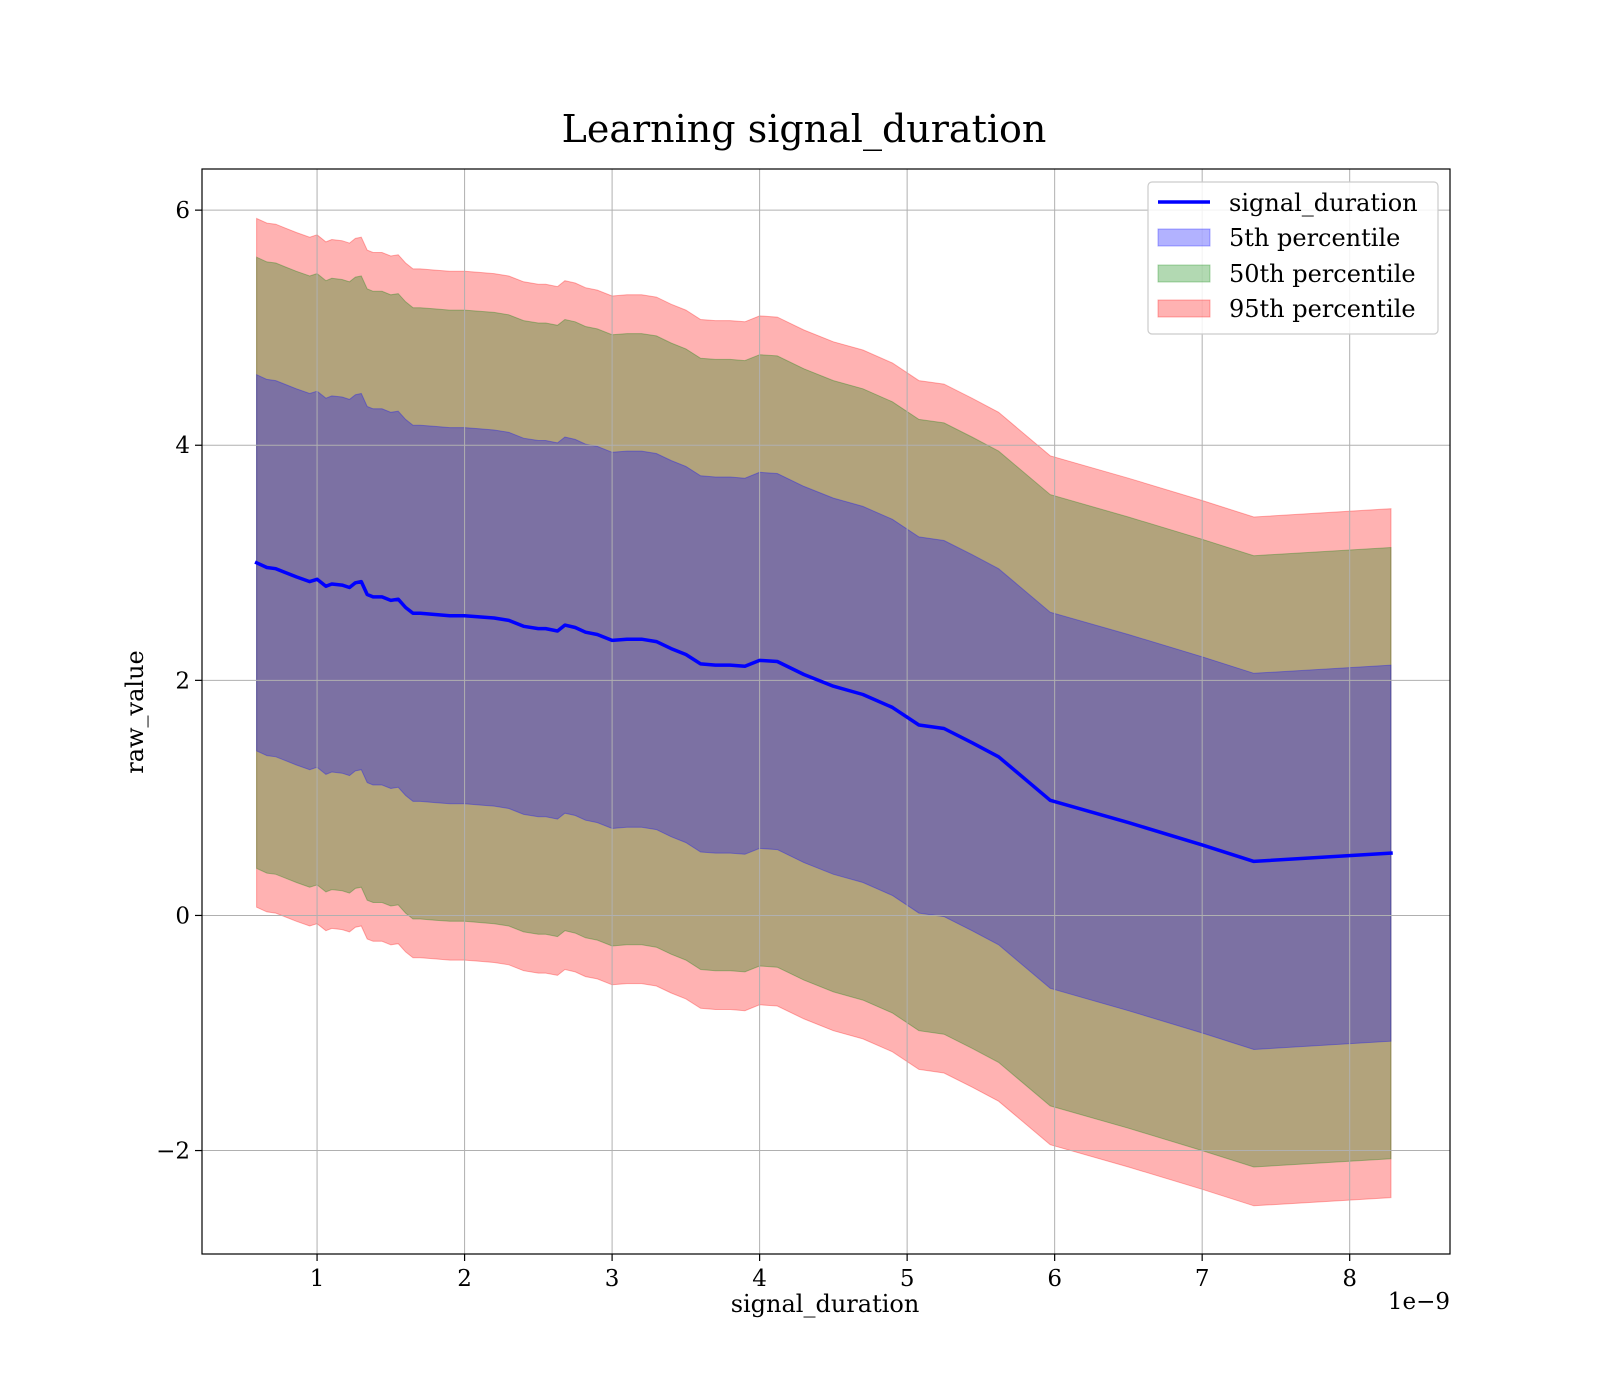 This screenshot has width=1600, height=1400. What do you see at coordinates (825, 1304) in the screenshot?
I see `x-axis-label: signal_duration` at bounding box center [825, 1304].